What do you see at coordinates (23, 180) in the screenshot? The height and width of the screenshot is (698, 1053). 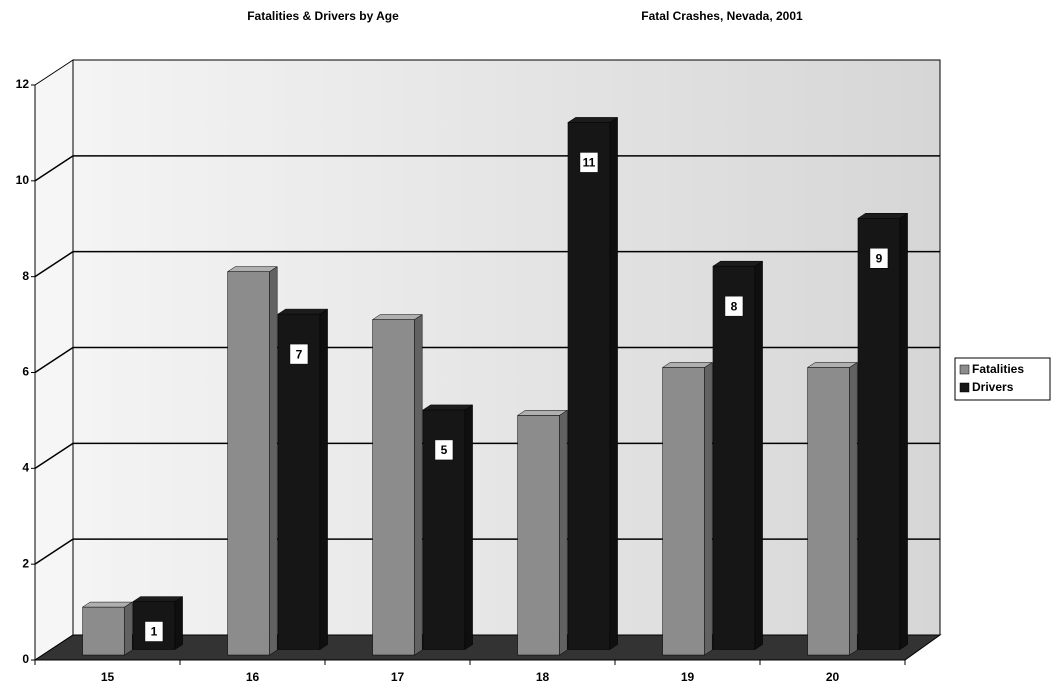 I see `y-tick-label: 10` at bounding box center [23, 180].